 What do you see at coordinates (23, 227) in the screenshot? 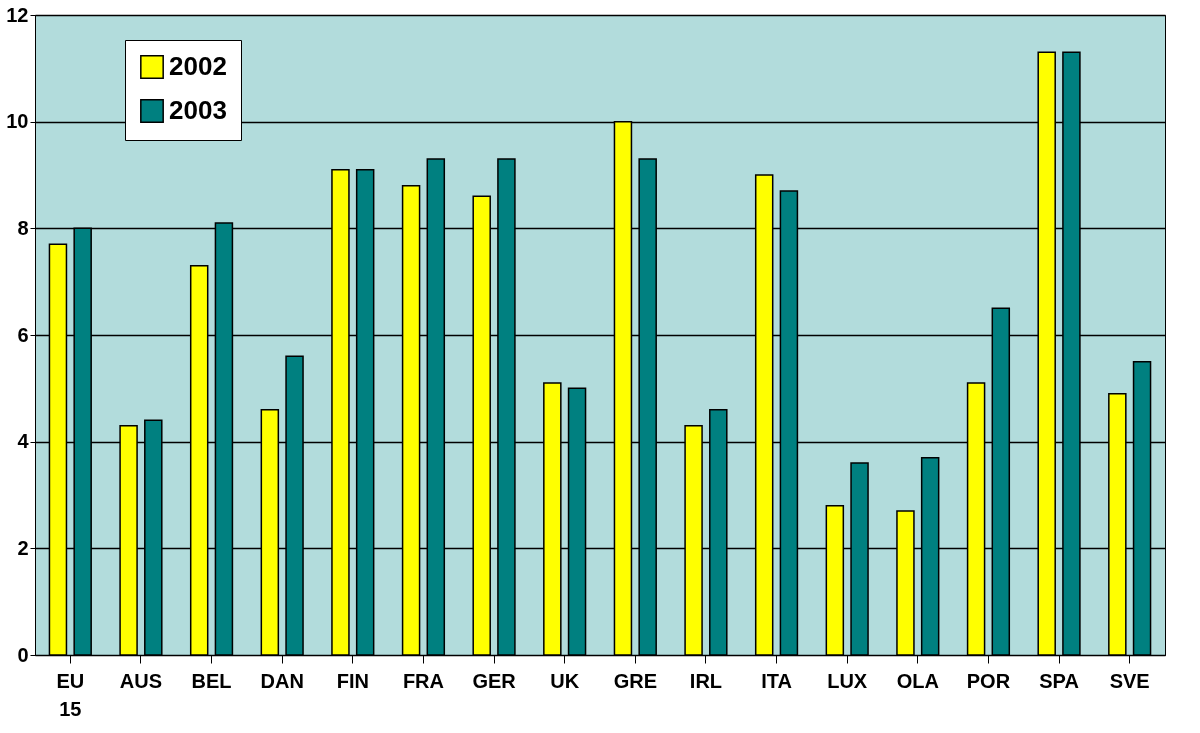
I see `y-tick-label: 8` at bounding box center [23, 227].